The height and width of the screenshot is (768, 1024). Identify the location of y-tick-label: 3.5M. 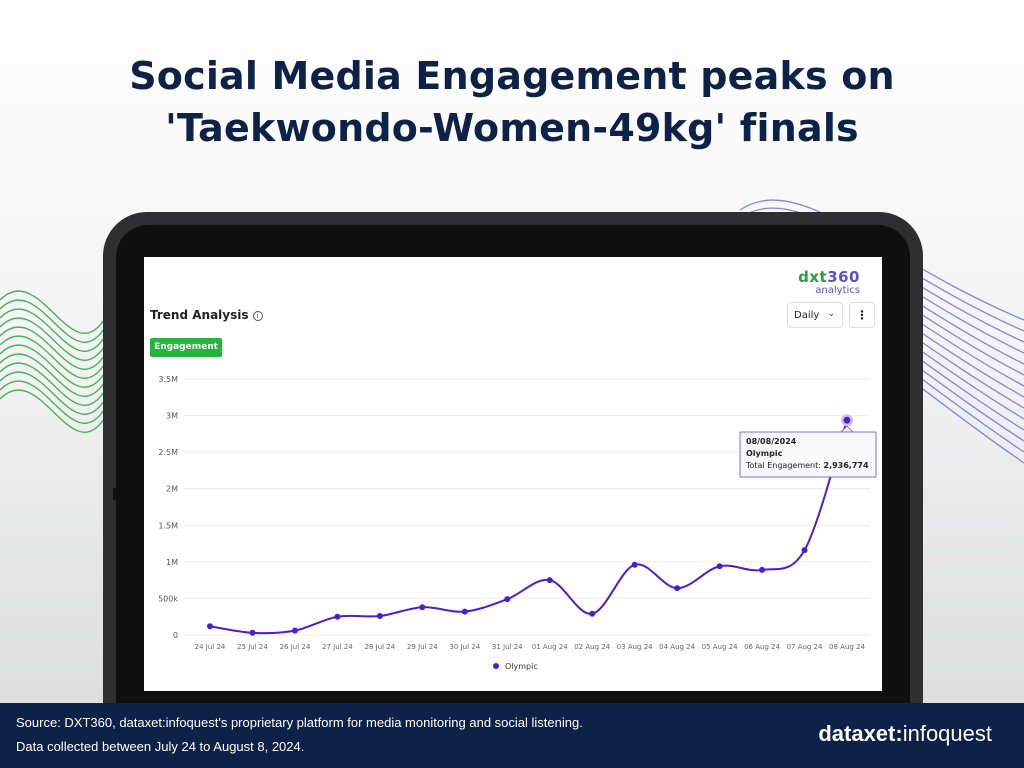
(168, 379).